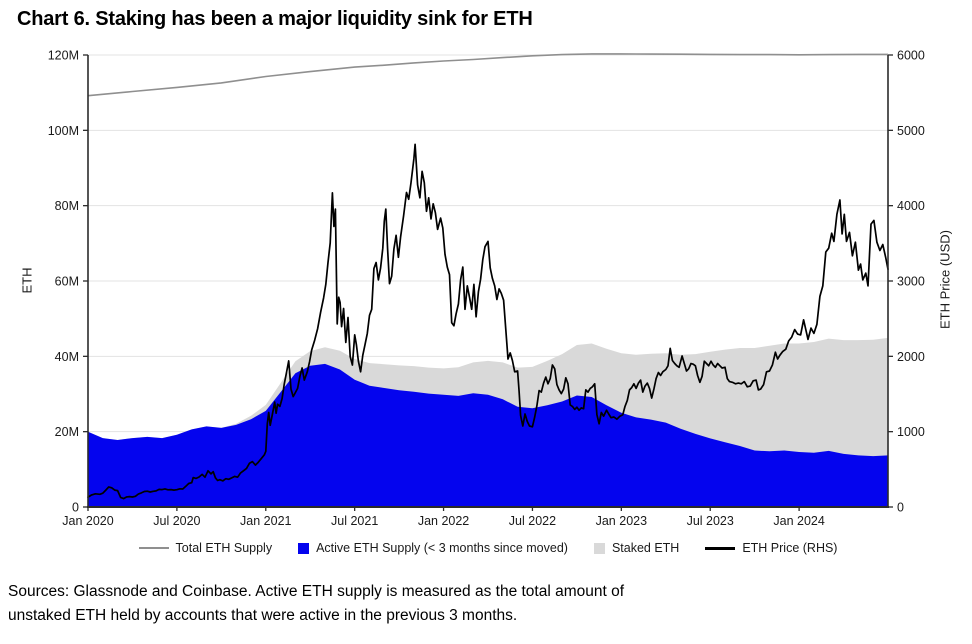 This screenshot has height=644, width=972. I want to click on y-right-tick-label: 4000, so click(911, 206).